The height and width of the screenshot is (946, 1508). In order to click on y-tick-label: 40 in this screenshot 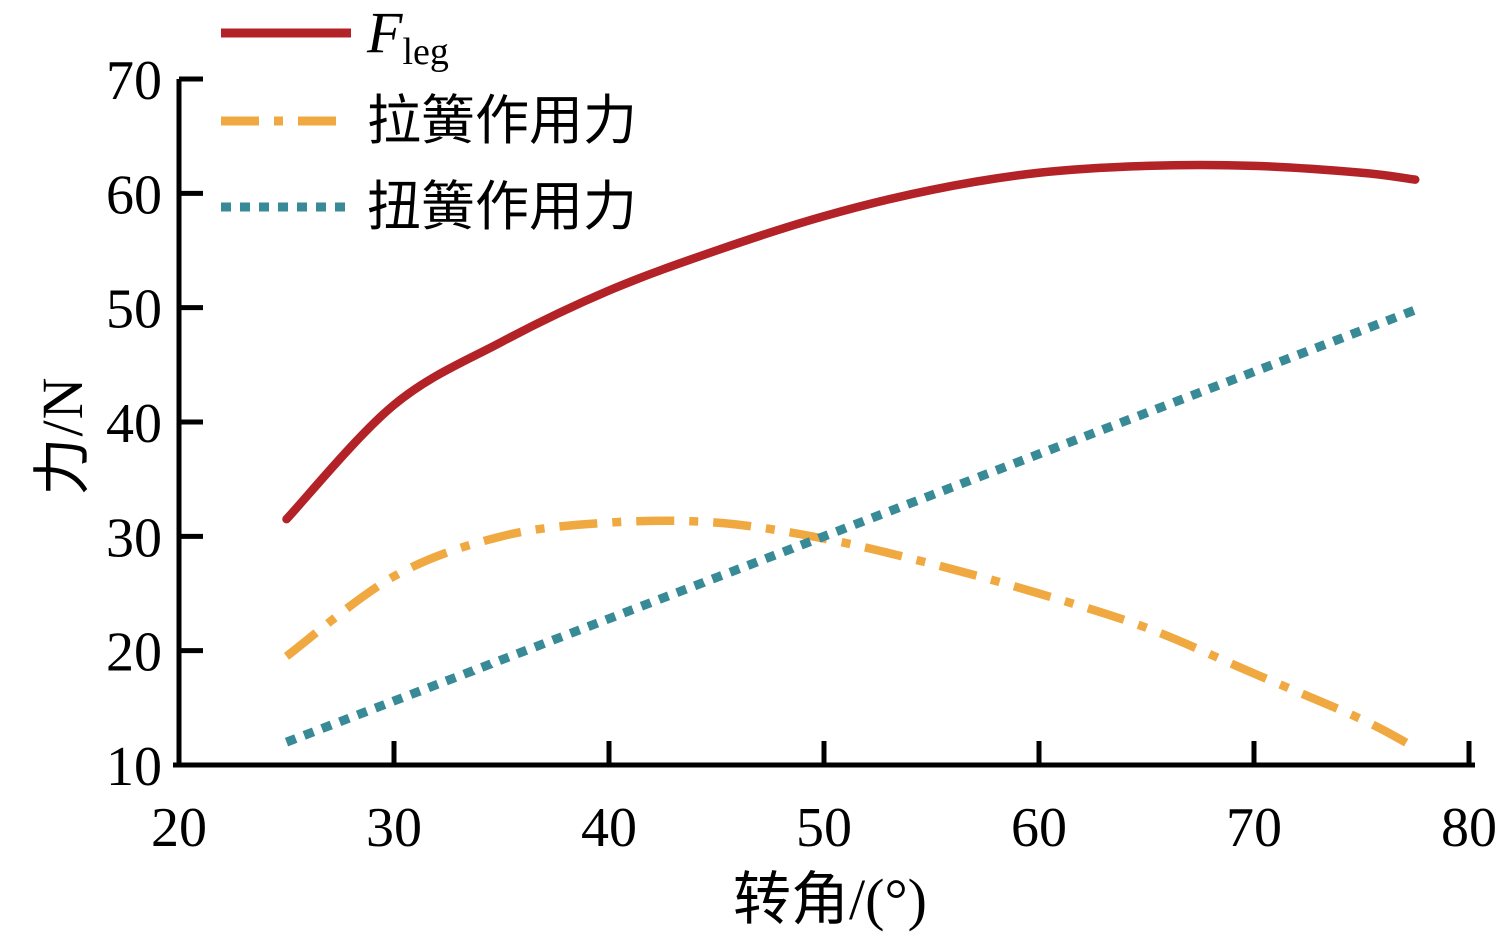, I will do `click(134, 424)`.